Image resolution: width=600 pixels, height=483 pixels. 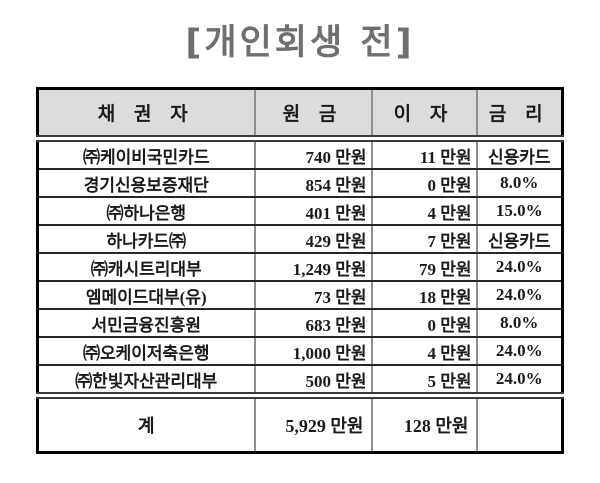 I want to click on table-row: ㈜한빛자산관리대부 500 만원 5 만원 24.0%, so click(x=300, y=380).